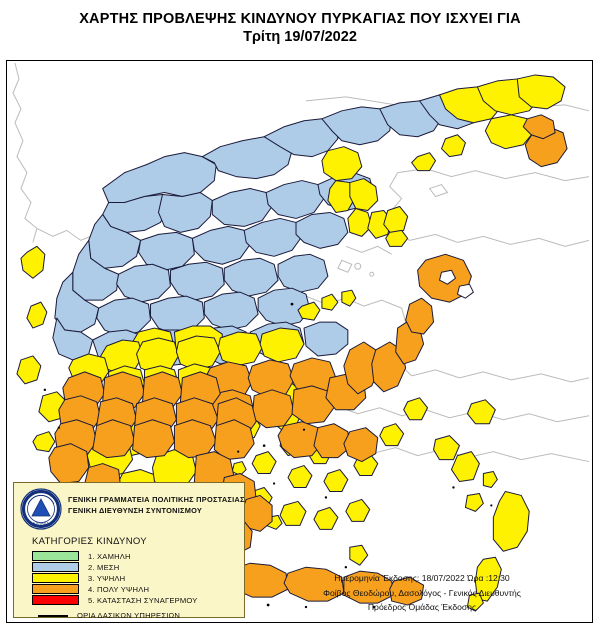 Image resolution: width=600 pixels, height=630 pixels. I want to click on boundary-line-icon, so click(53, 615).